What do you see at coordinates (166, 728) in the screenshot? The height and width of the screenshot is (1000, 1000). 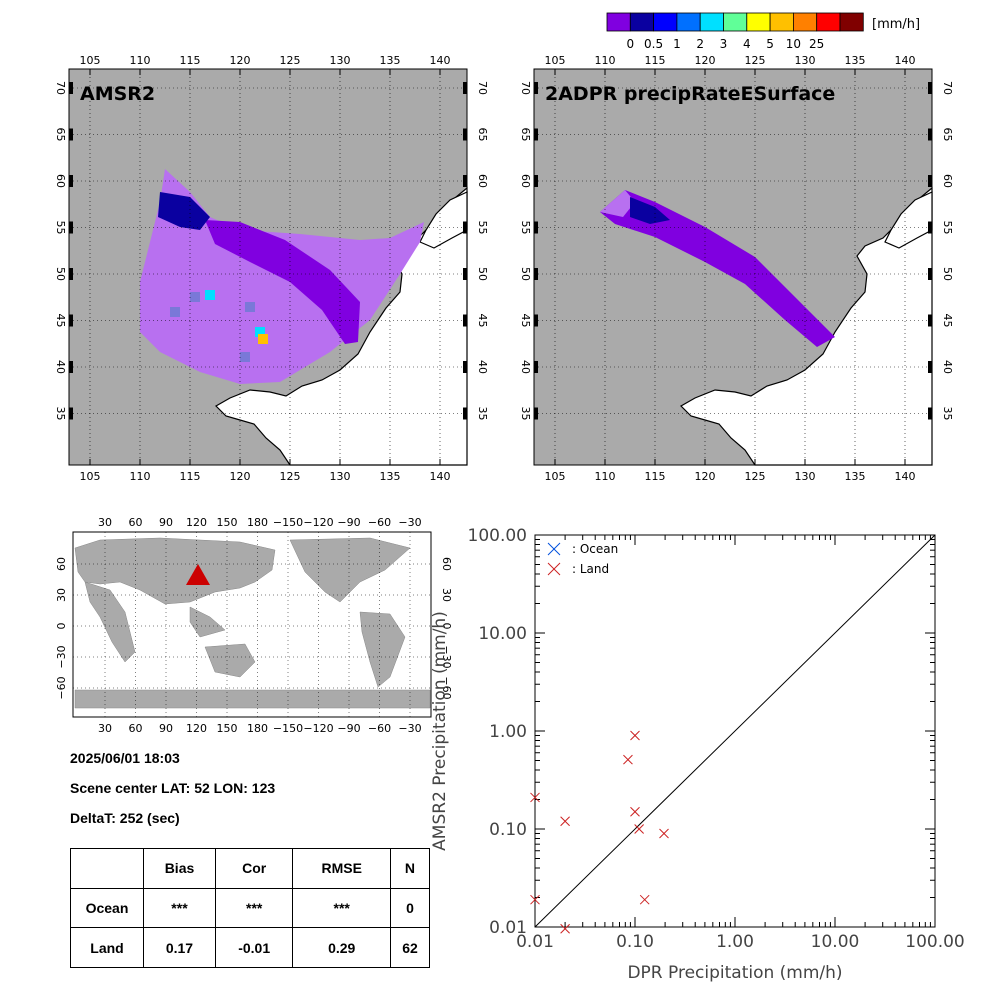 I see `globe-lon-label-bottom: 90` at bounding box center [166, 728].